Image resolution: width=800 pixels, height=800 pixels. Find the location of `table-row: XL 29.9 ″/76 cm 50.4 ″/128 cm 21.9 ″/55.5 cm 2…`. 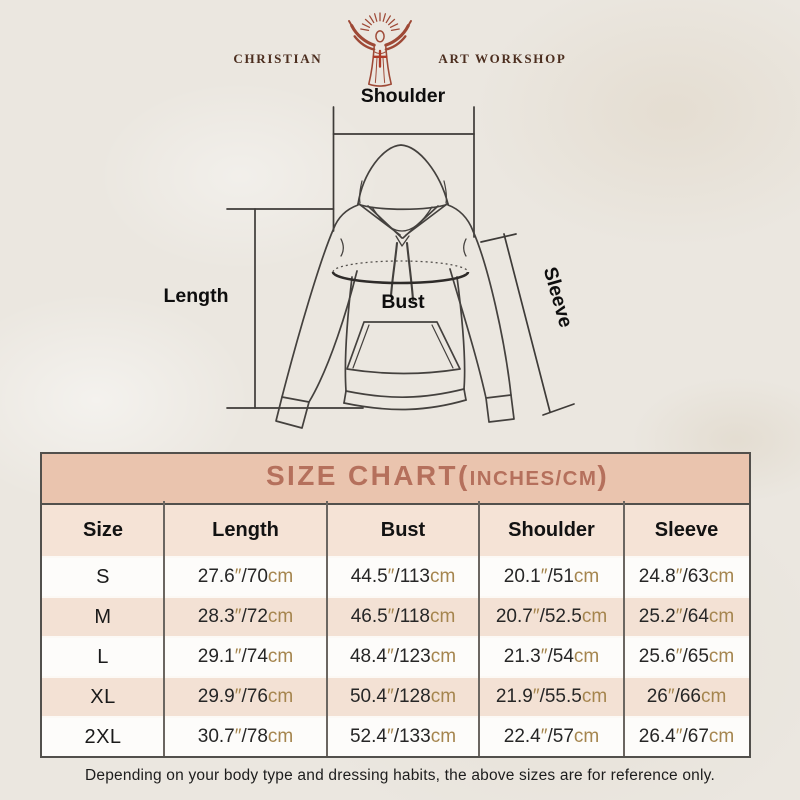

table-row: XL 29.9 ″/76 cm 50.4 ″/128 cm 21.9 ″/55.5 cm 2… is located at coordinates (395, 696).